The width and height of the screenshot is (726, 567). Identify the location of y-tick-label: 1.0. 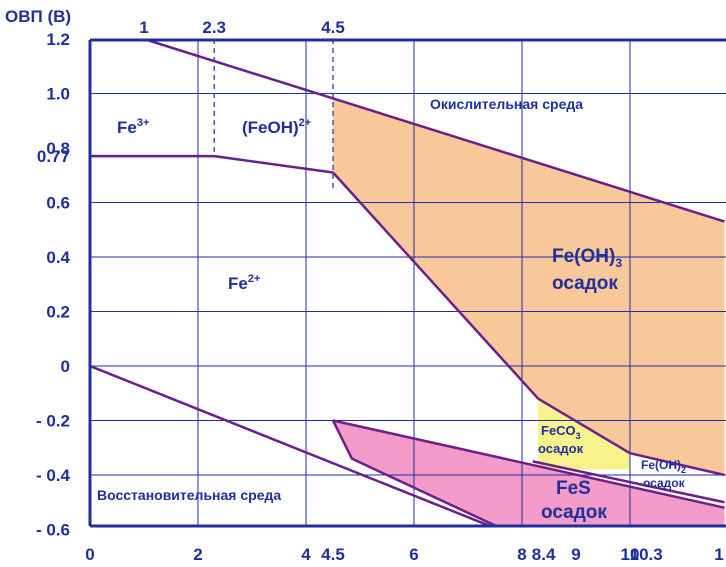
(58, 94).